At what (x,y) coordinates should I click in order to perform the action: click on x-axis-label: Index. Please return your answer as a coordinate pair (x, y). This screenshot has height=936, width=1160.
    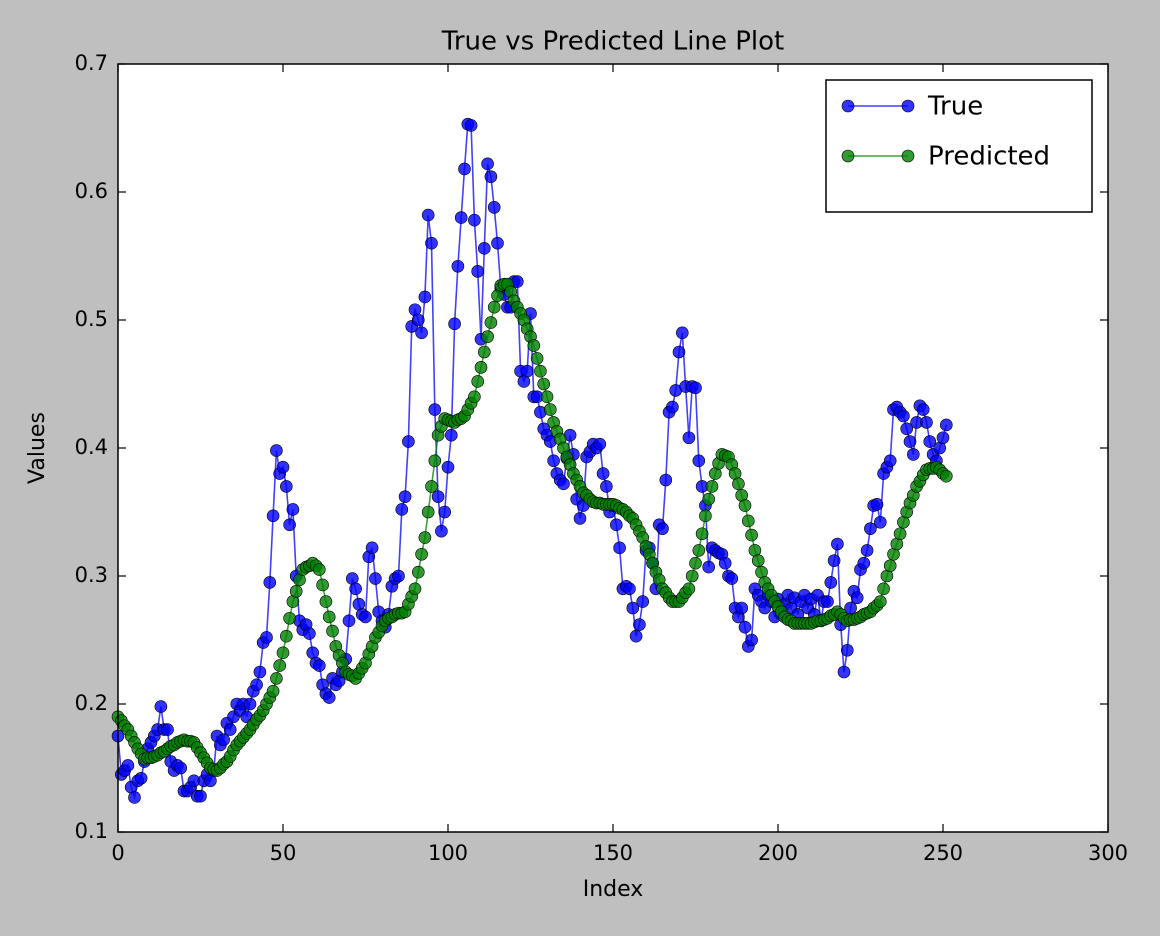
    Looking at the image, I should click on (613, 889).